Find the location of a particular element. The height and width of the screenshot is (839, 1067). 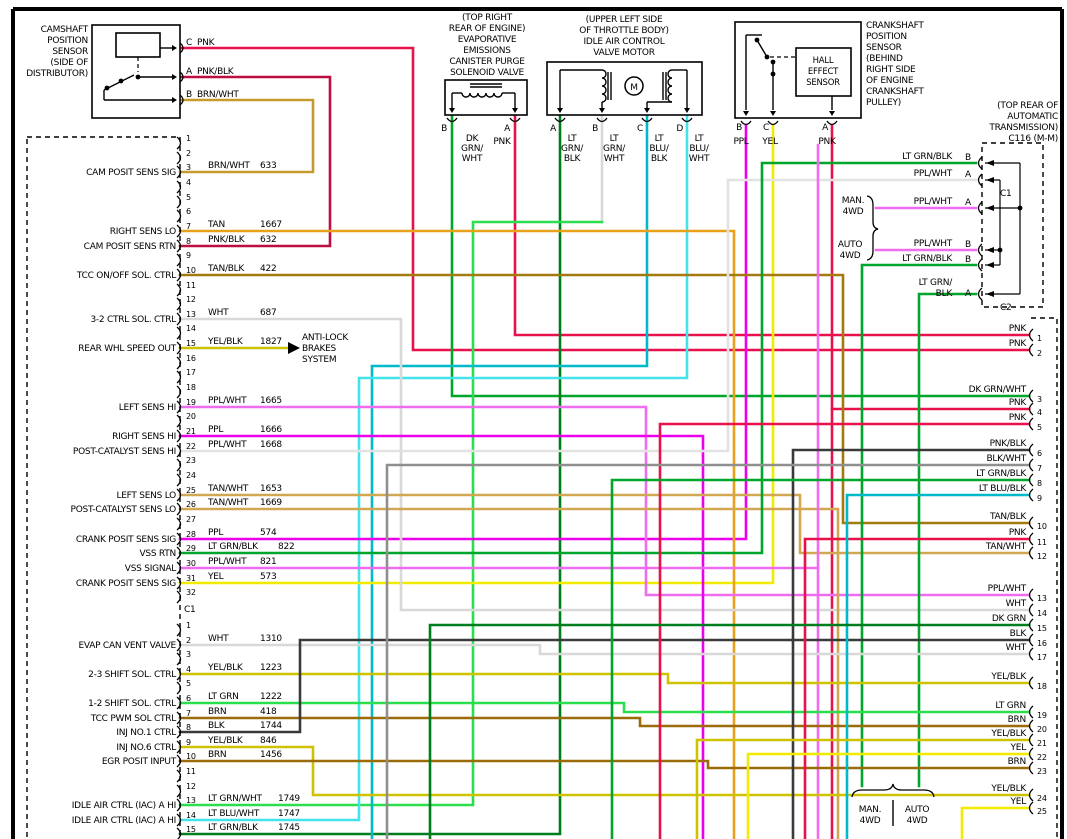

coil-symbol is located at coordinates (482, 95).